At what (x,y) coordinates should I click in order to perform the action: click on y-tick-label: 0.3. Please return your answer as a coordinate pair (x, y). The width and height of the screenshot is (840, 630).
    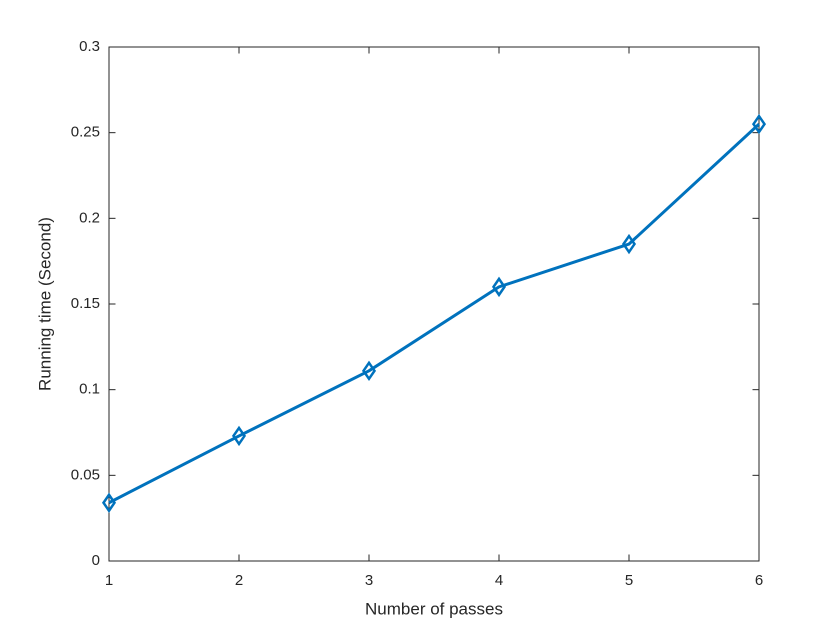
    Looking at the image, I should click on (89, 46).